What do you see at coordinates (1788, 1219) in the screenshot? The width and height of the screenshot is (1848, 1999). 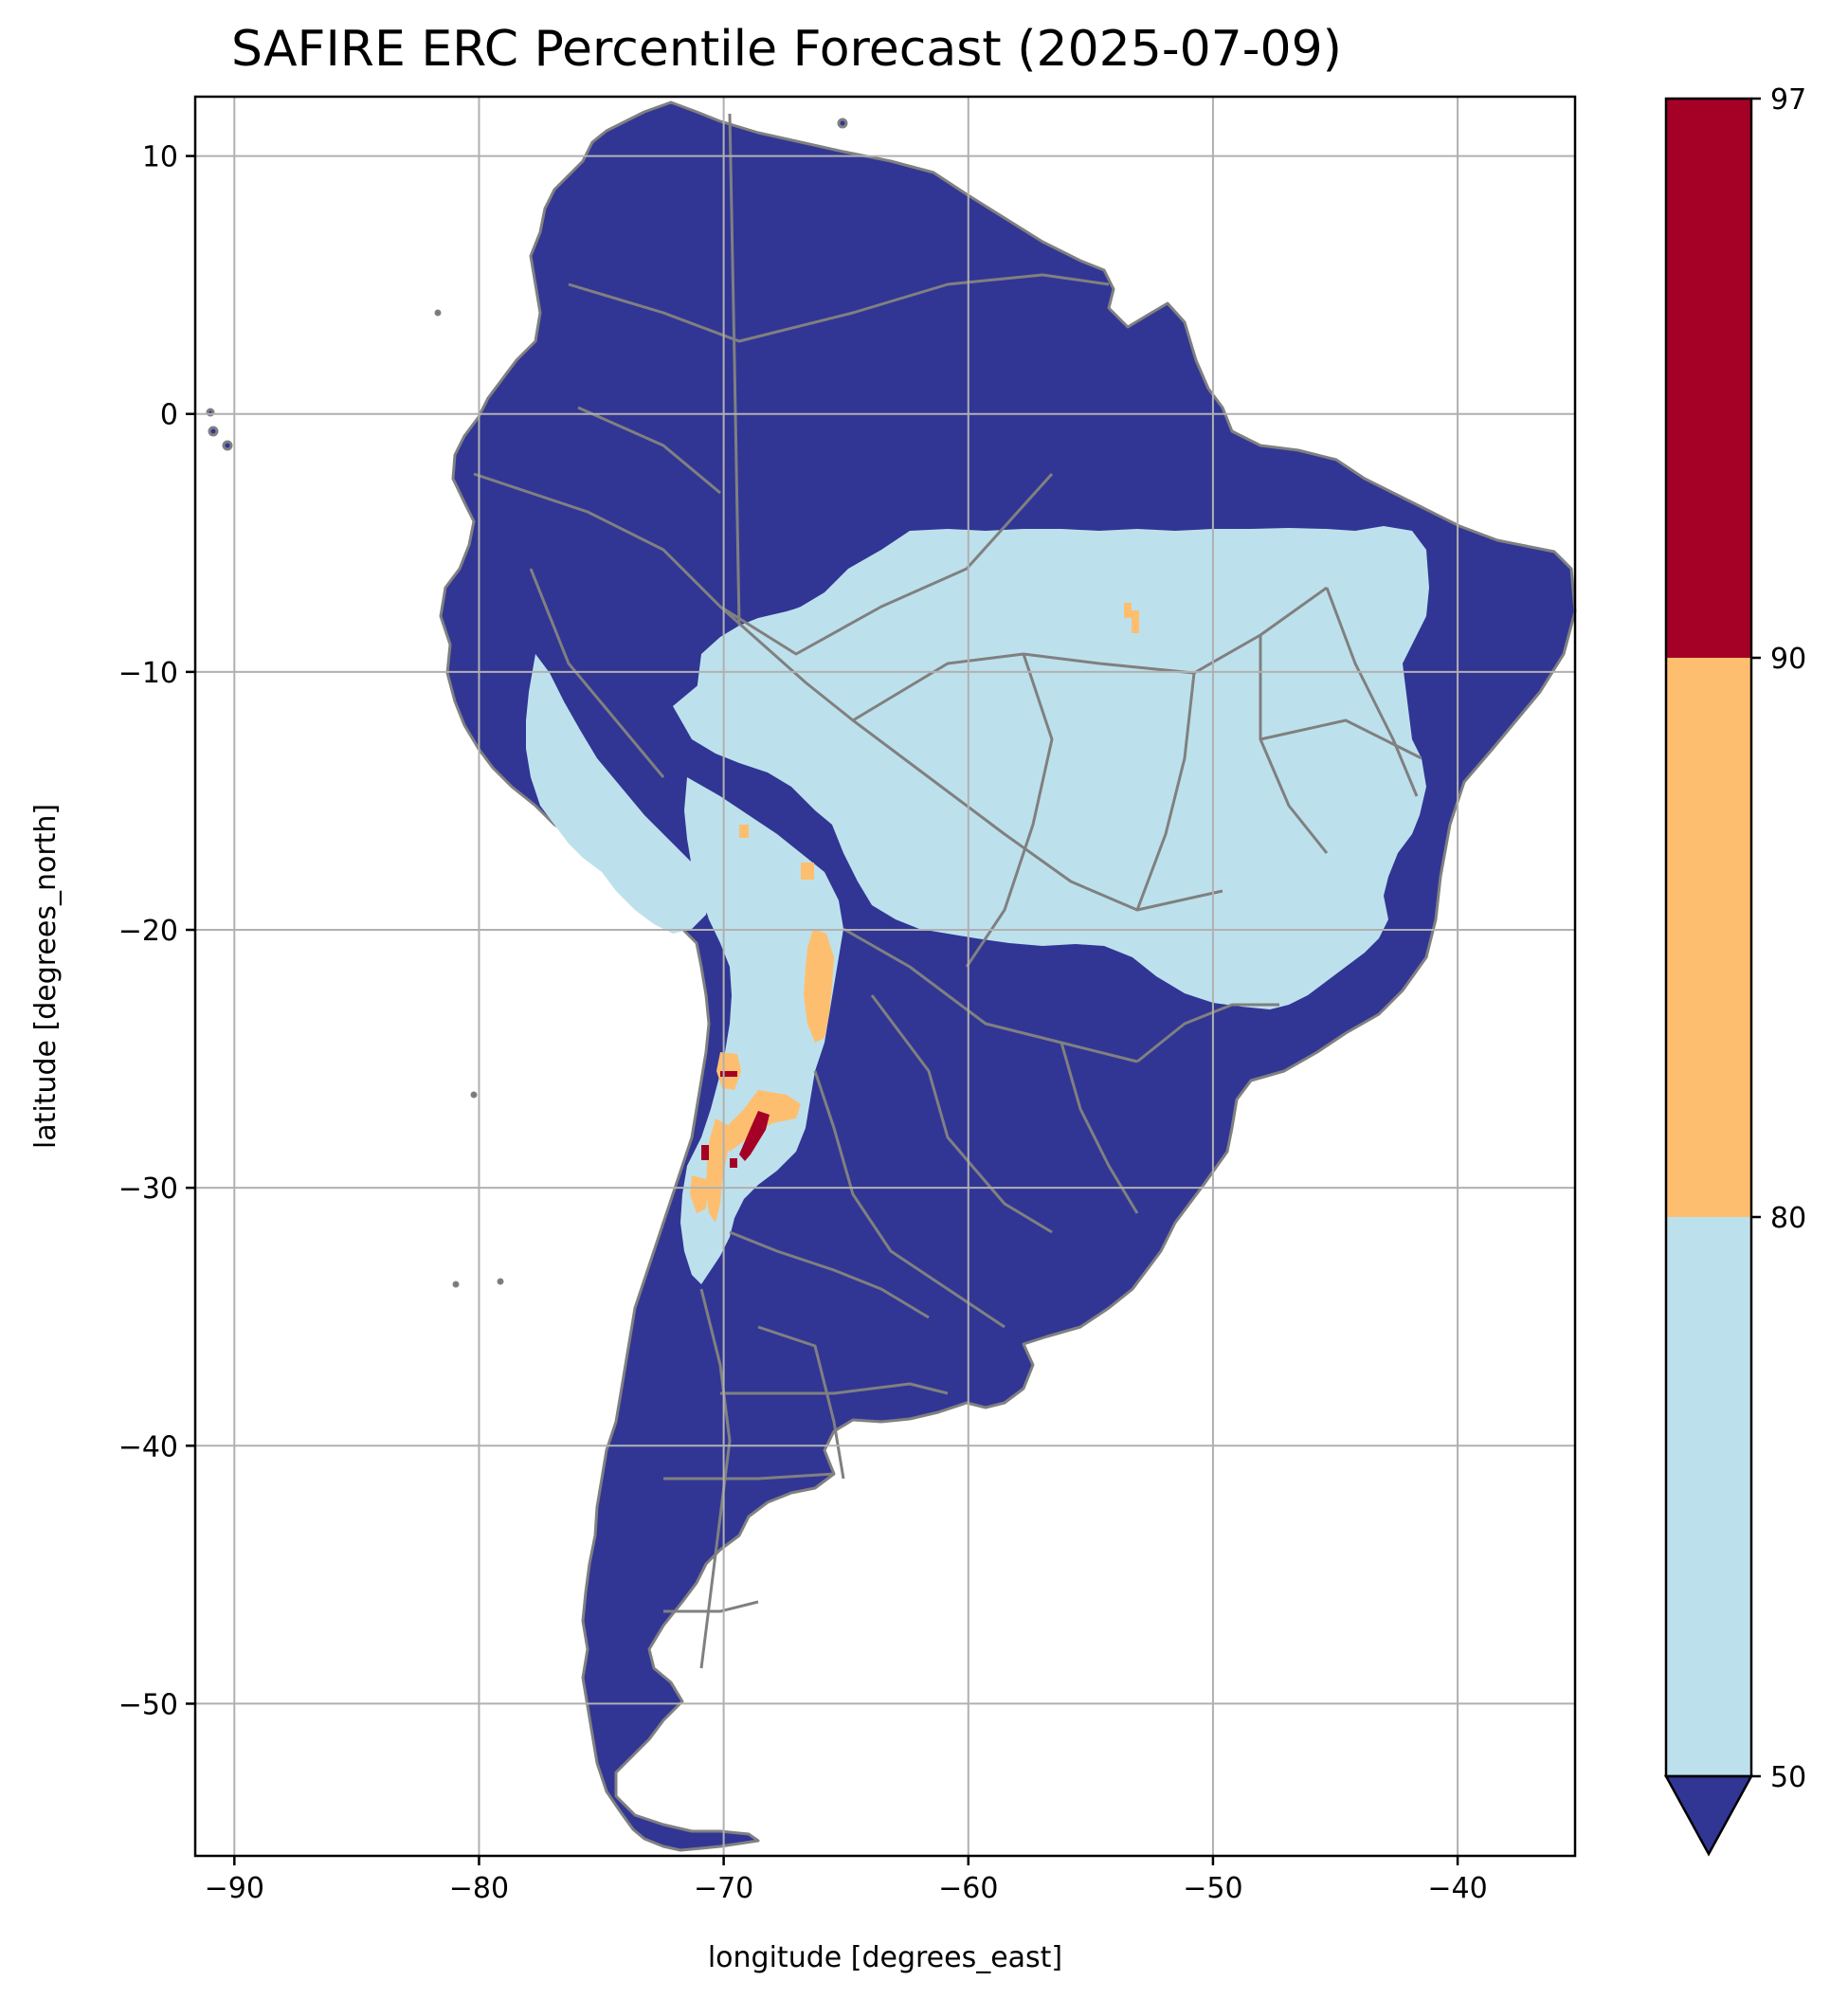 I see `colorbar-tick-label: 80` at bounding box center [1788, 1219].